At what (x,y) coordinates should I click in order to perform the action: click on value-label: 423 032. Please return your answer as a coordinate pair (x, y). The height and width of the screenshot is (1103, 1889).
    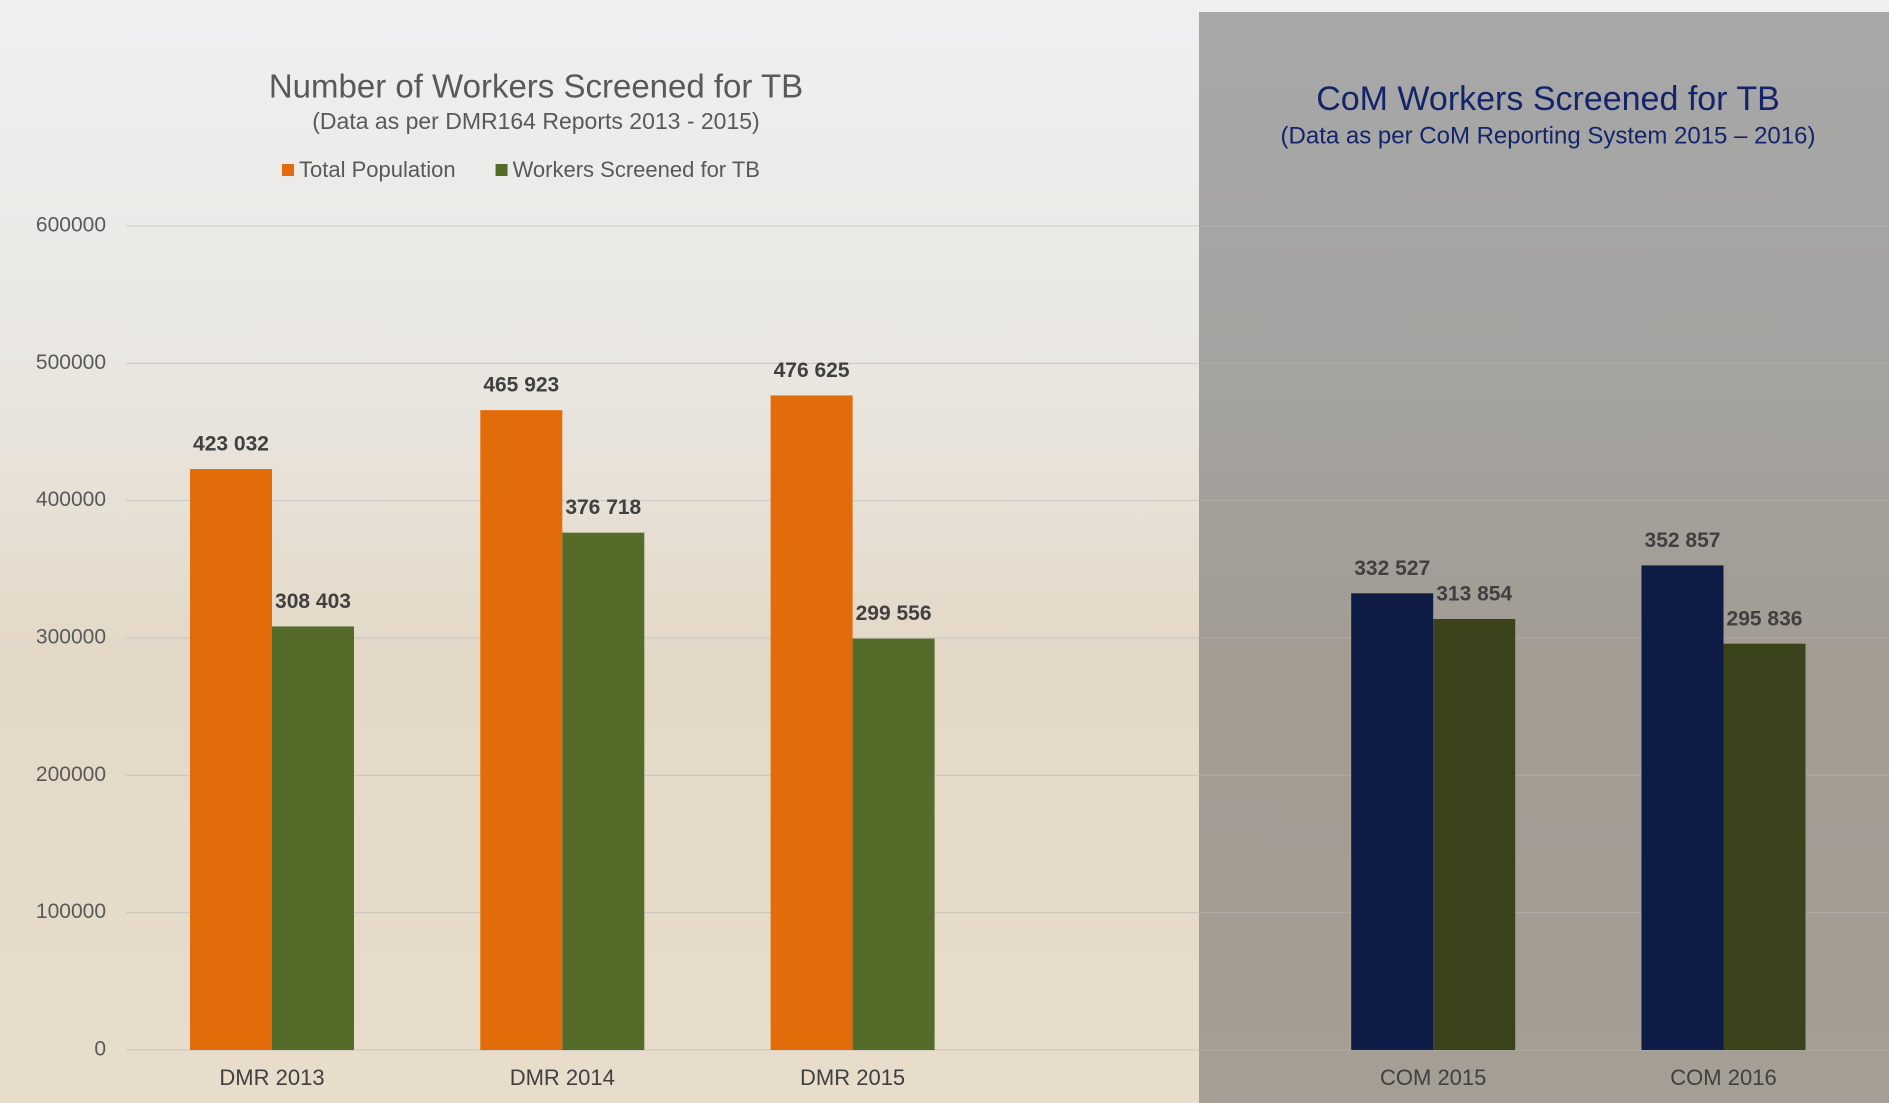
    Looking at the image, I should click on (231, 444).